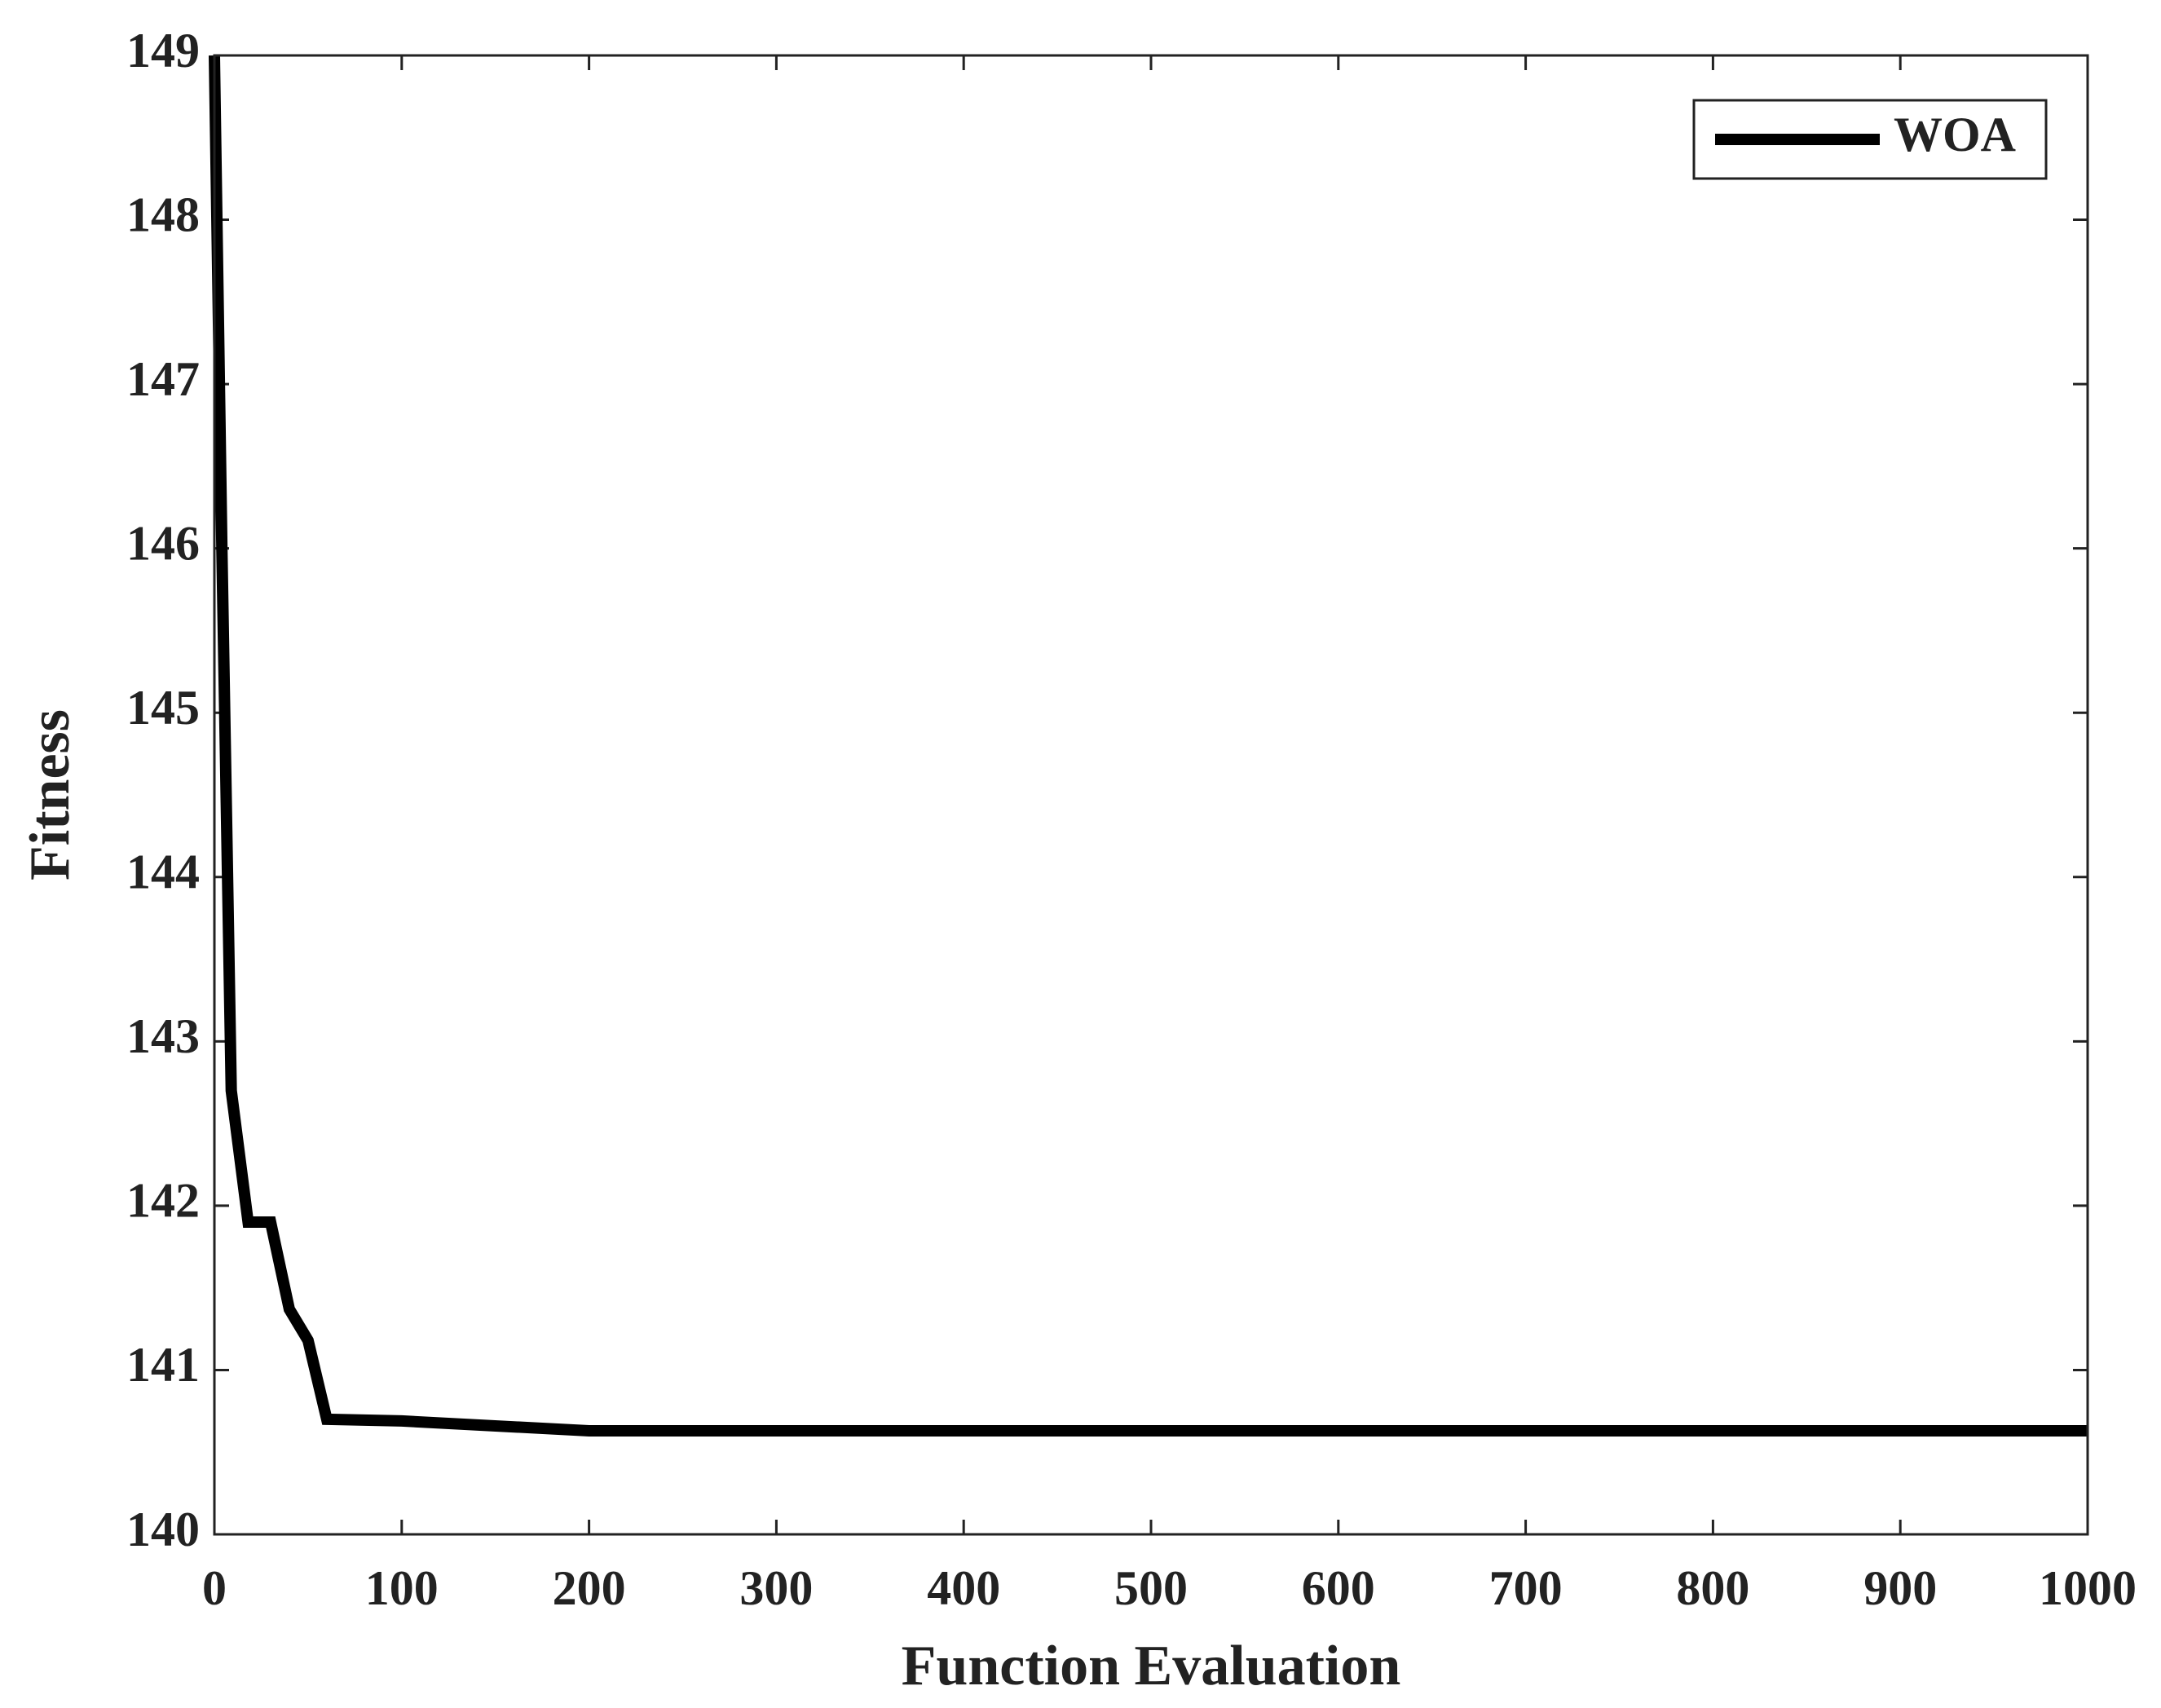 The width and height of the screenshot is (2161, 1708). I want to click on y-tick-label: 141, so click(163, 1365).